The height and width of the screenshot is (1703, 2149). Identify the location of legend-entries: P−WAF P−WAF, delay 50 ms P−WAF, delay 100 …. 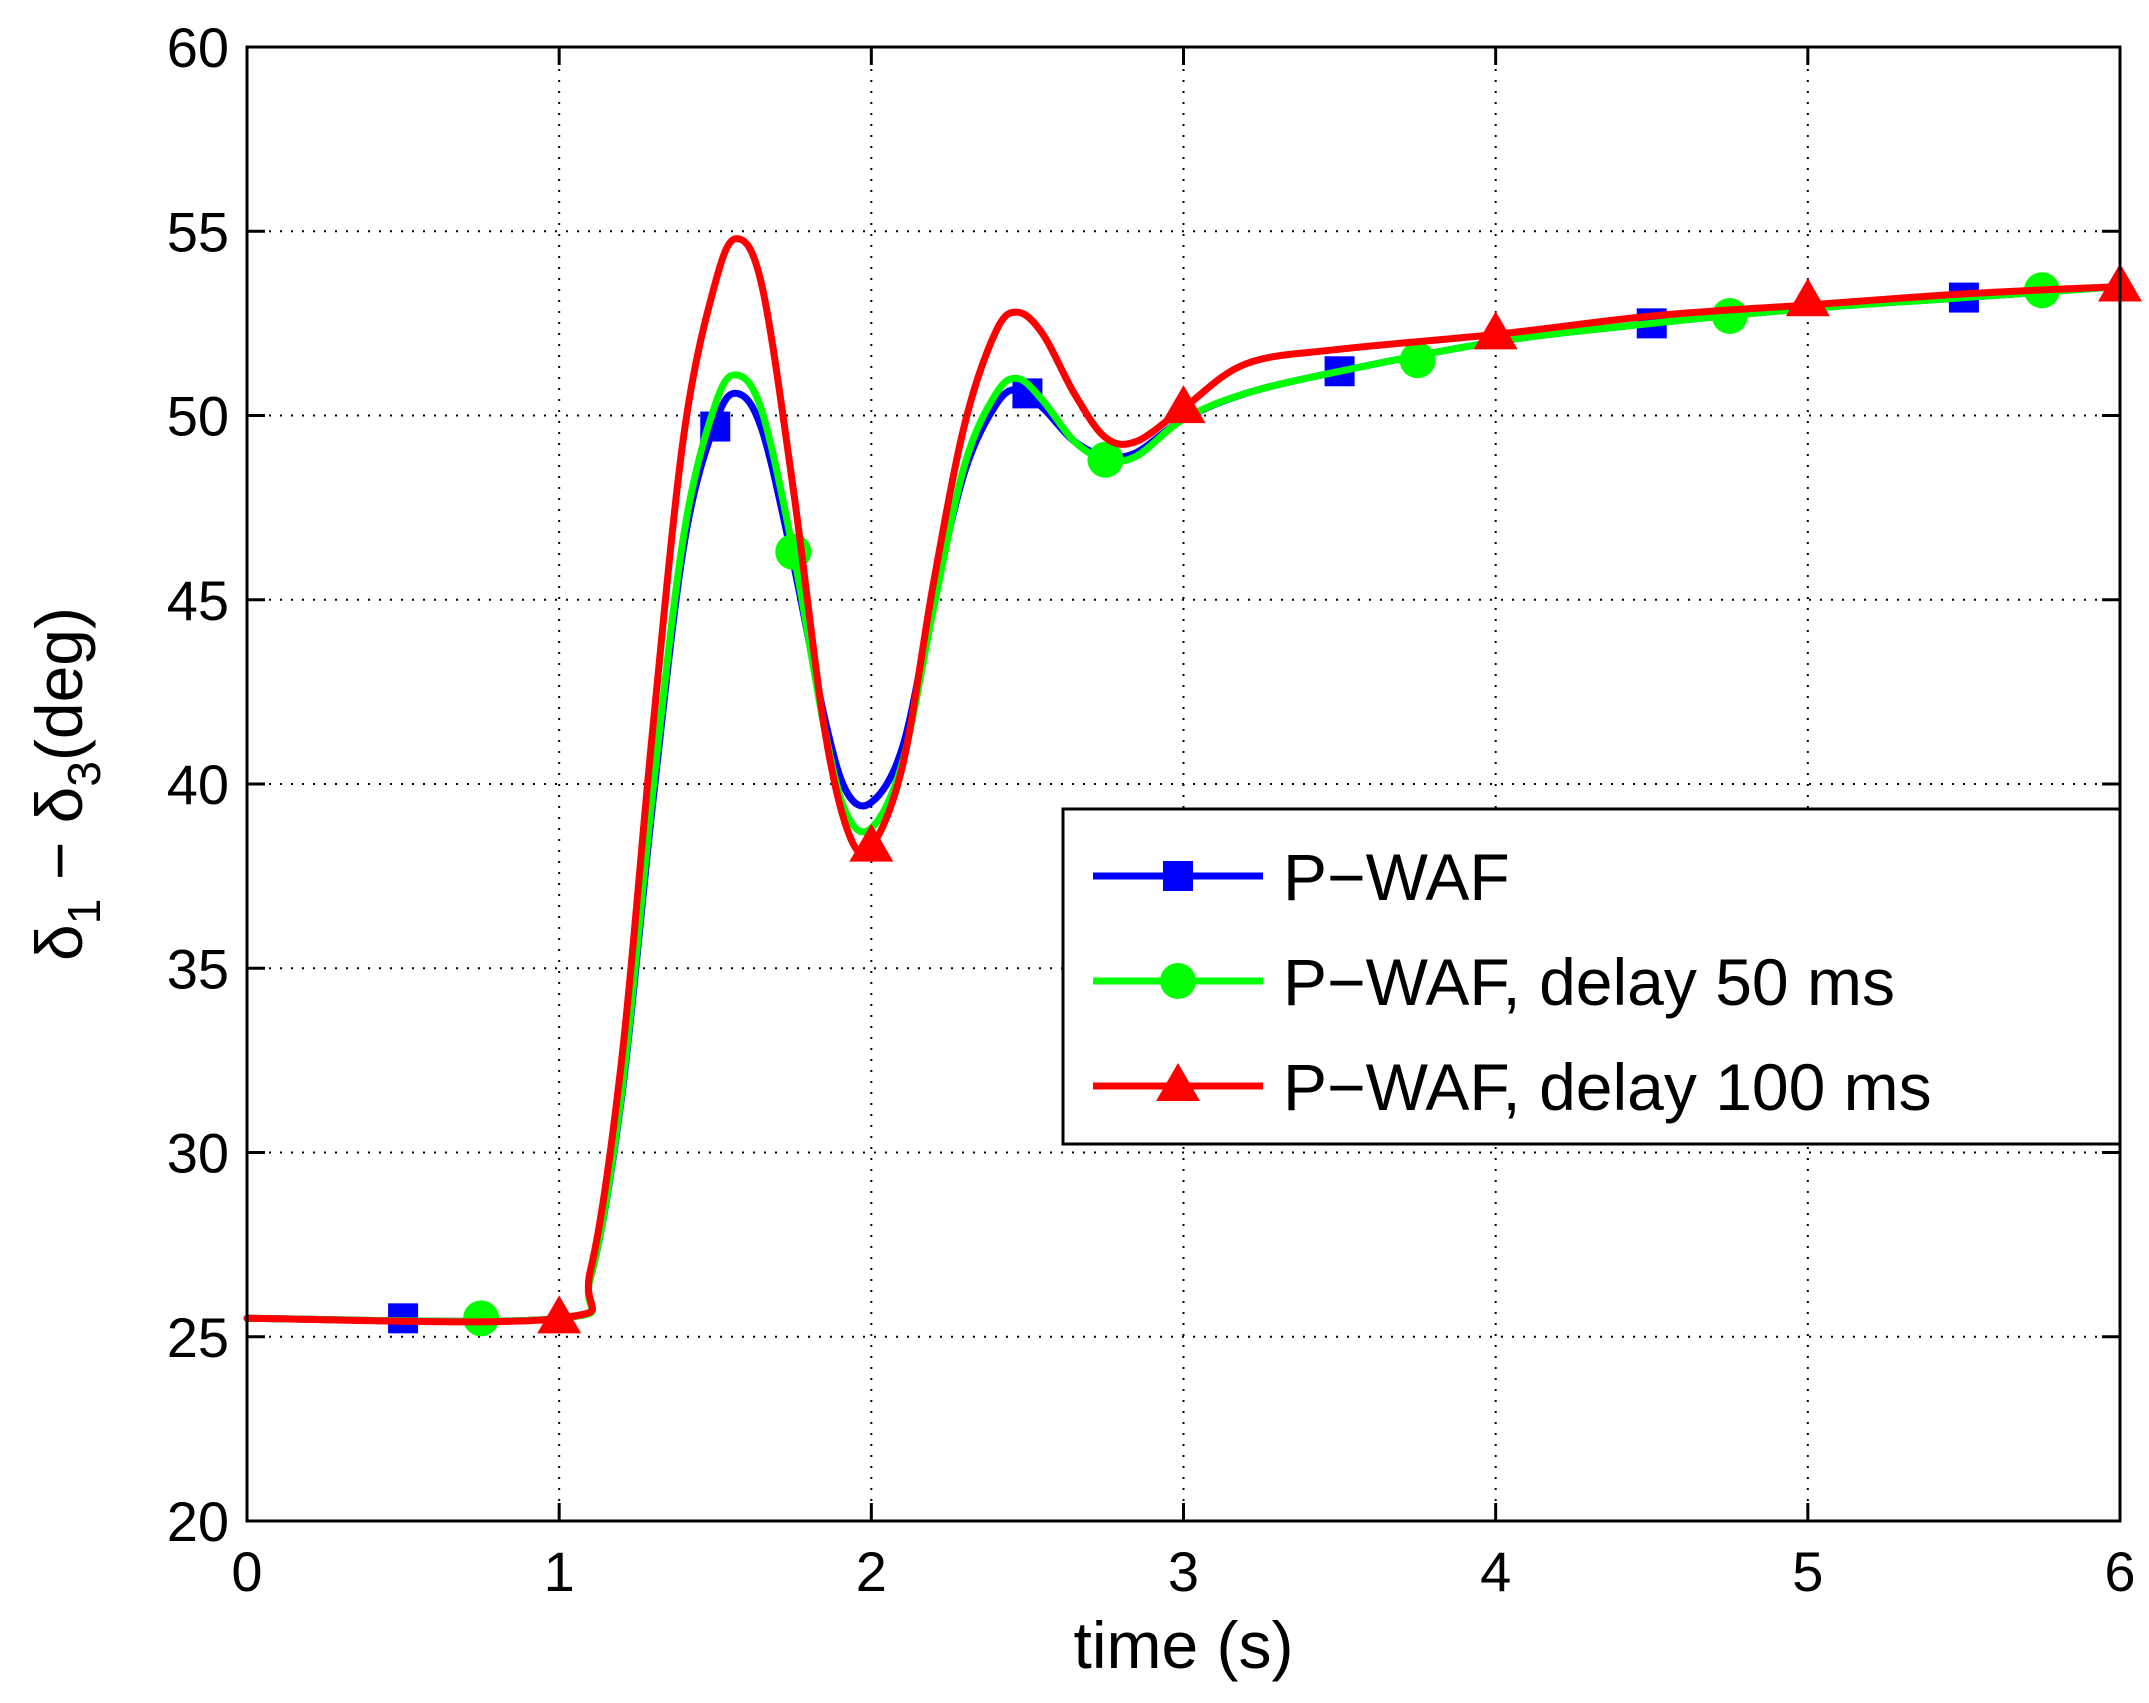
(1512, 982).